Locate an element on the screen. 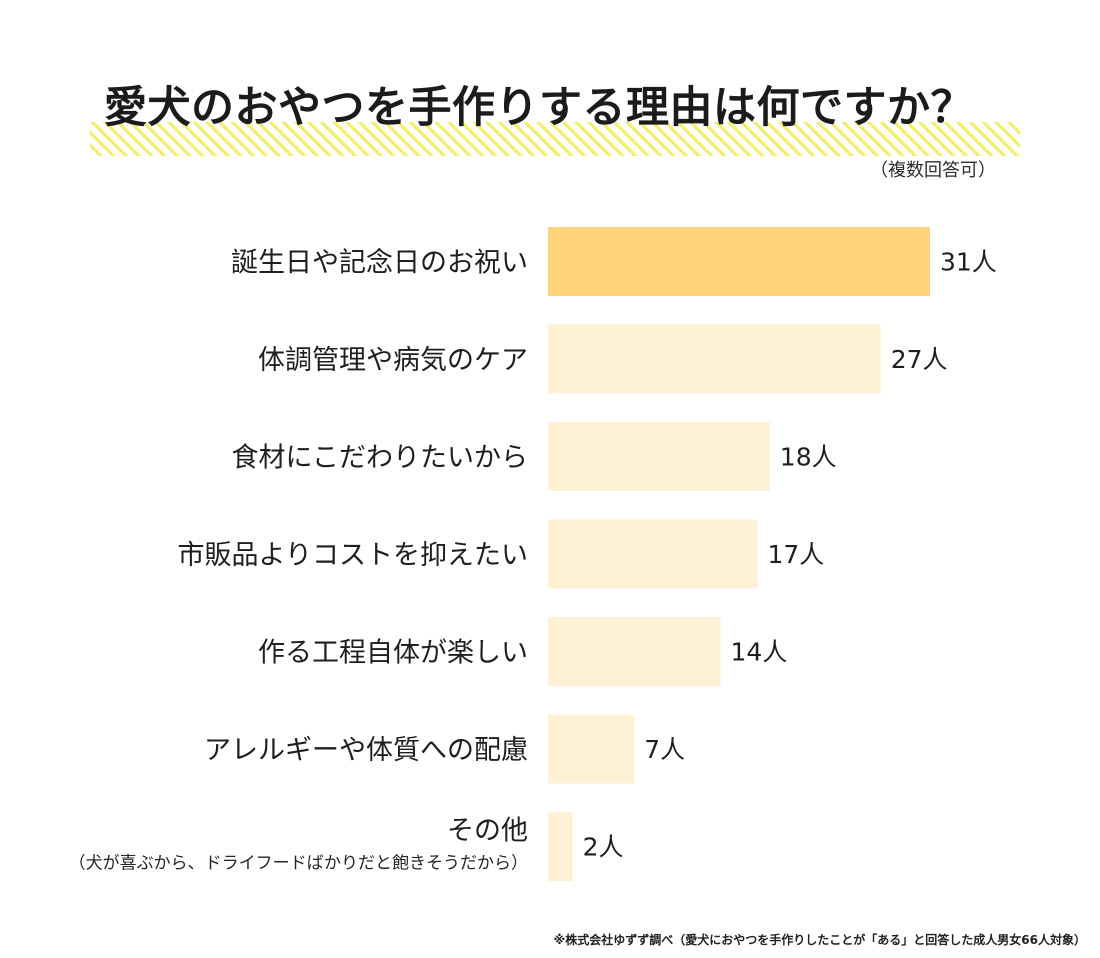 Image resolution: width=1100 pixels, height=958 pixels. value-label-0: 31人 is located at coordinates (968, 262).